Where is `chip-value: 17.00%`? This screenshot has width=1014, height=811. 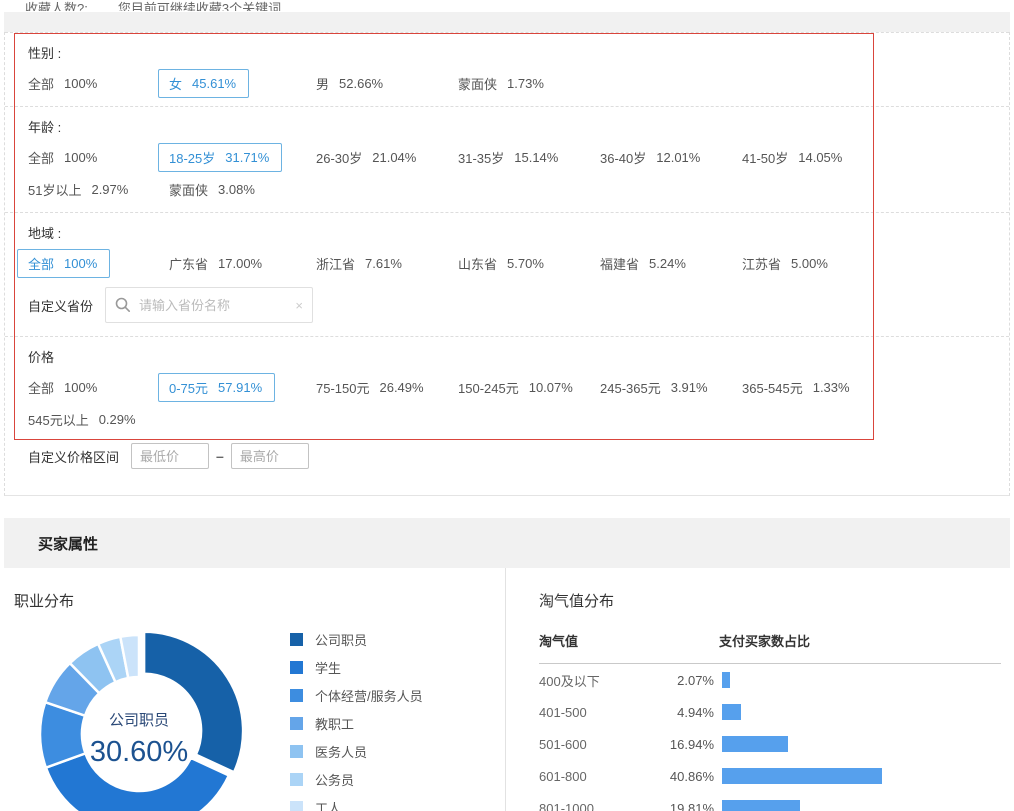 chip-value: 17.00% is located at coordinates (240, 263).